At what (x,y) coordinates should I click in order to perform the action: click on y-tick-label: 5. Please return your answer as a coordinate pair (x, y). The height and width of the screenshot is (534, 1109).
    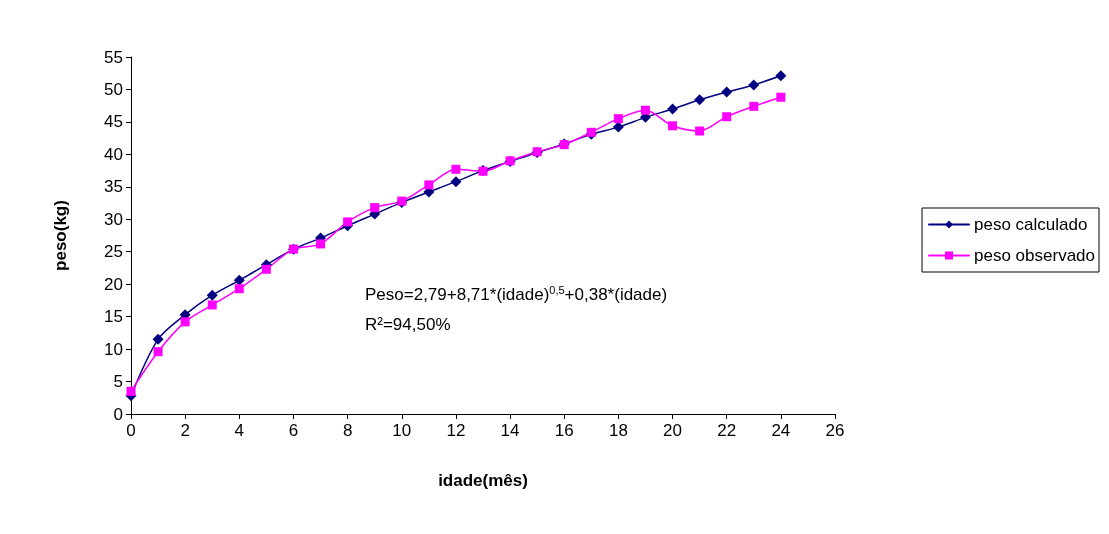
    Looking at the image, I should click on (118, 382).